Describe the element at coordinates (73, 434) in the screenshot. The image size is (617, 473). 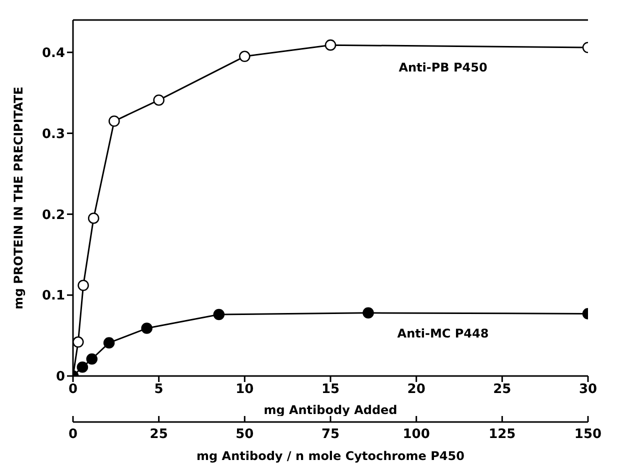
I see `x2-tick-label: 0` at that location.